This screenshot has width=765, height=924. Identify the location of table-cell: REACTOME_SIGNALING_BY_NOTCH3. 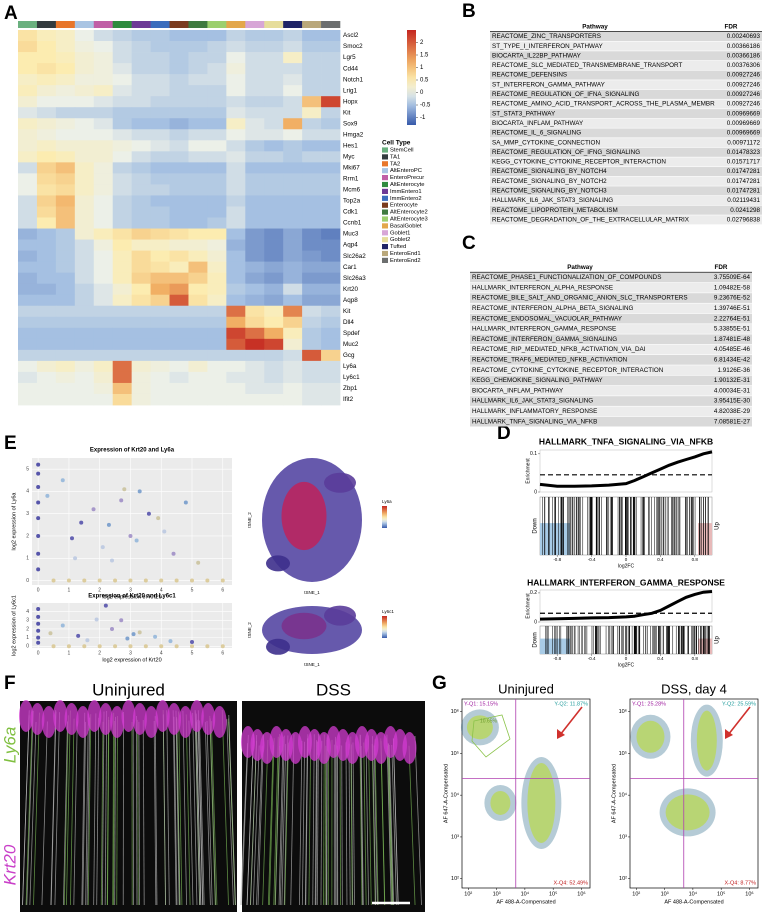
(549, 191).